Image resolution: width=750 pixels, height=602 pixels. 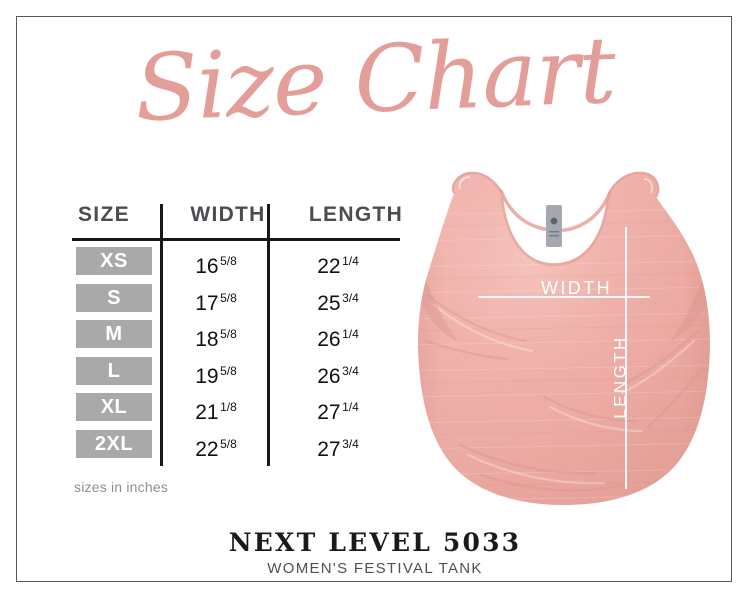 I want to click on length-whole: 25, so click(x=329, y=303).